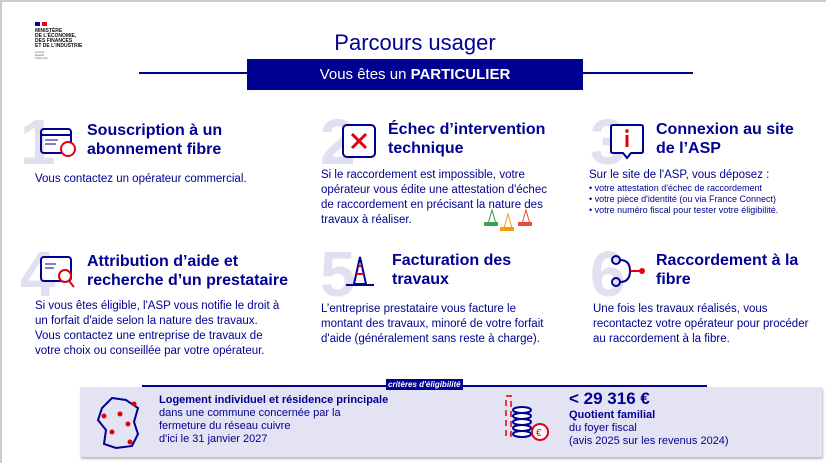  I want to click on page-title: Parcours usager, so click(415, 42).